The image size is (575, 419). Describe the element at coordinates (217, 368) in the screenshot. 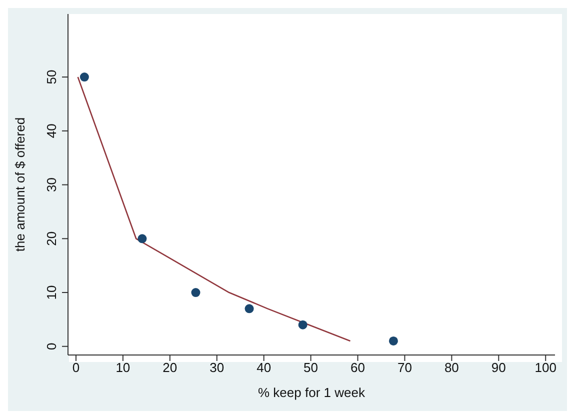

I see `x-tick-label: 30` at that location.